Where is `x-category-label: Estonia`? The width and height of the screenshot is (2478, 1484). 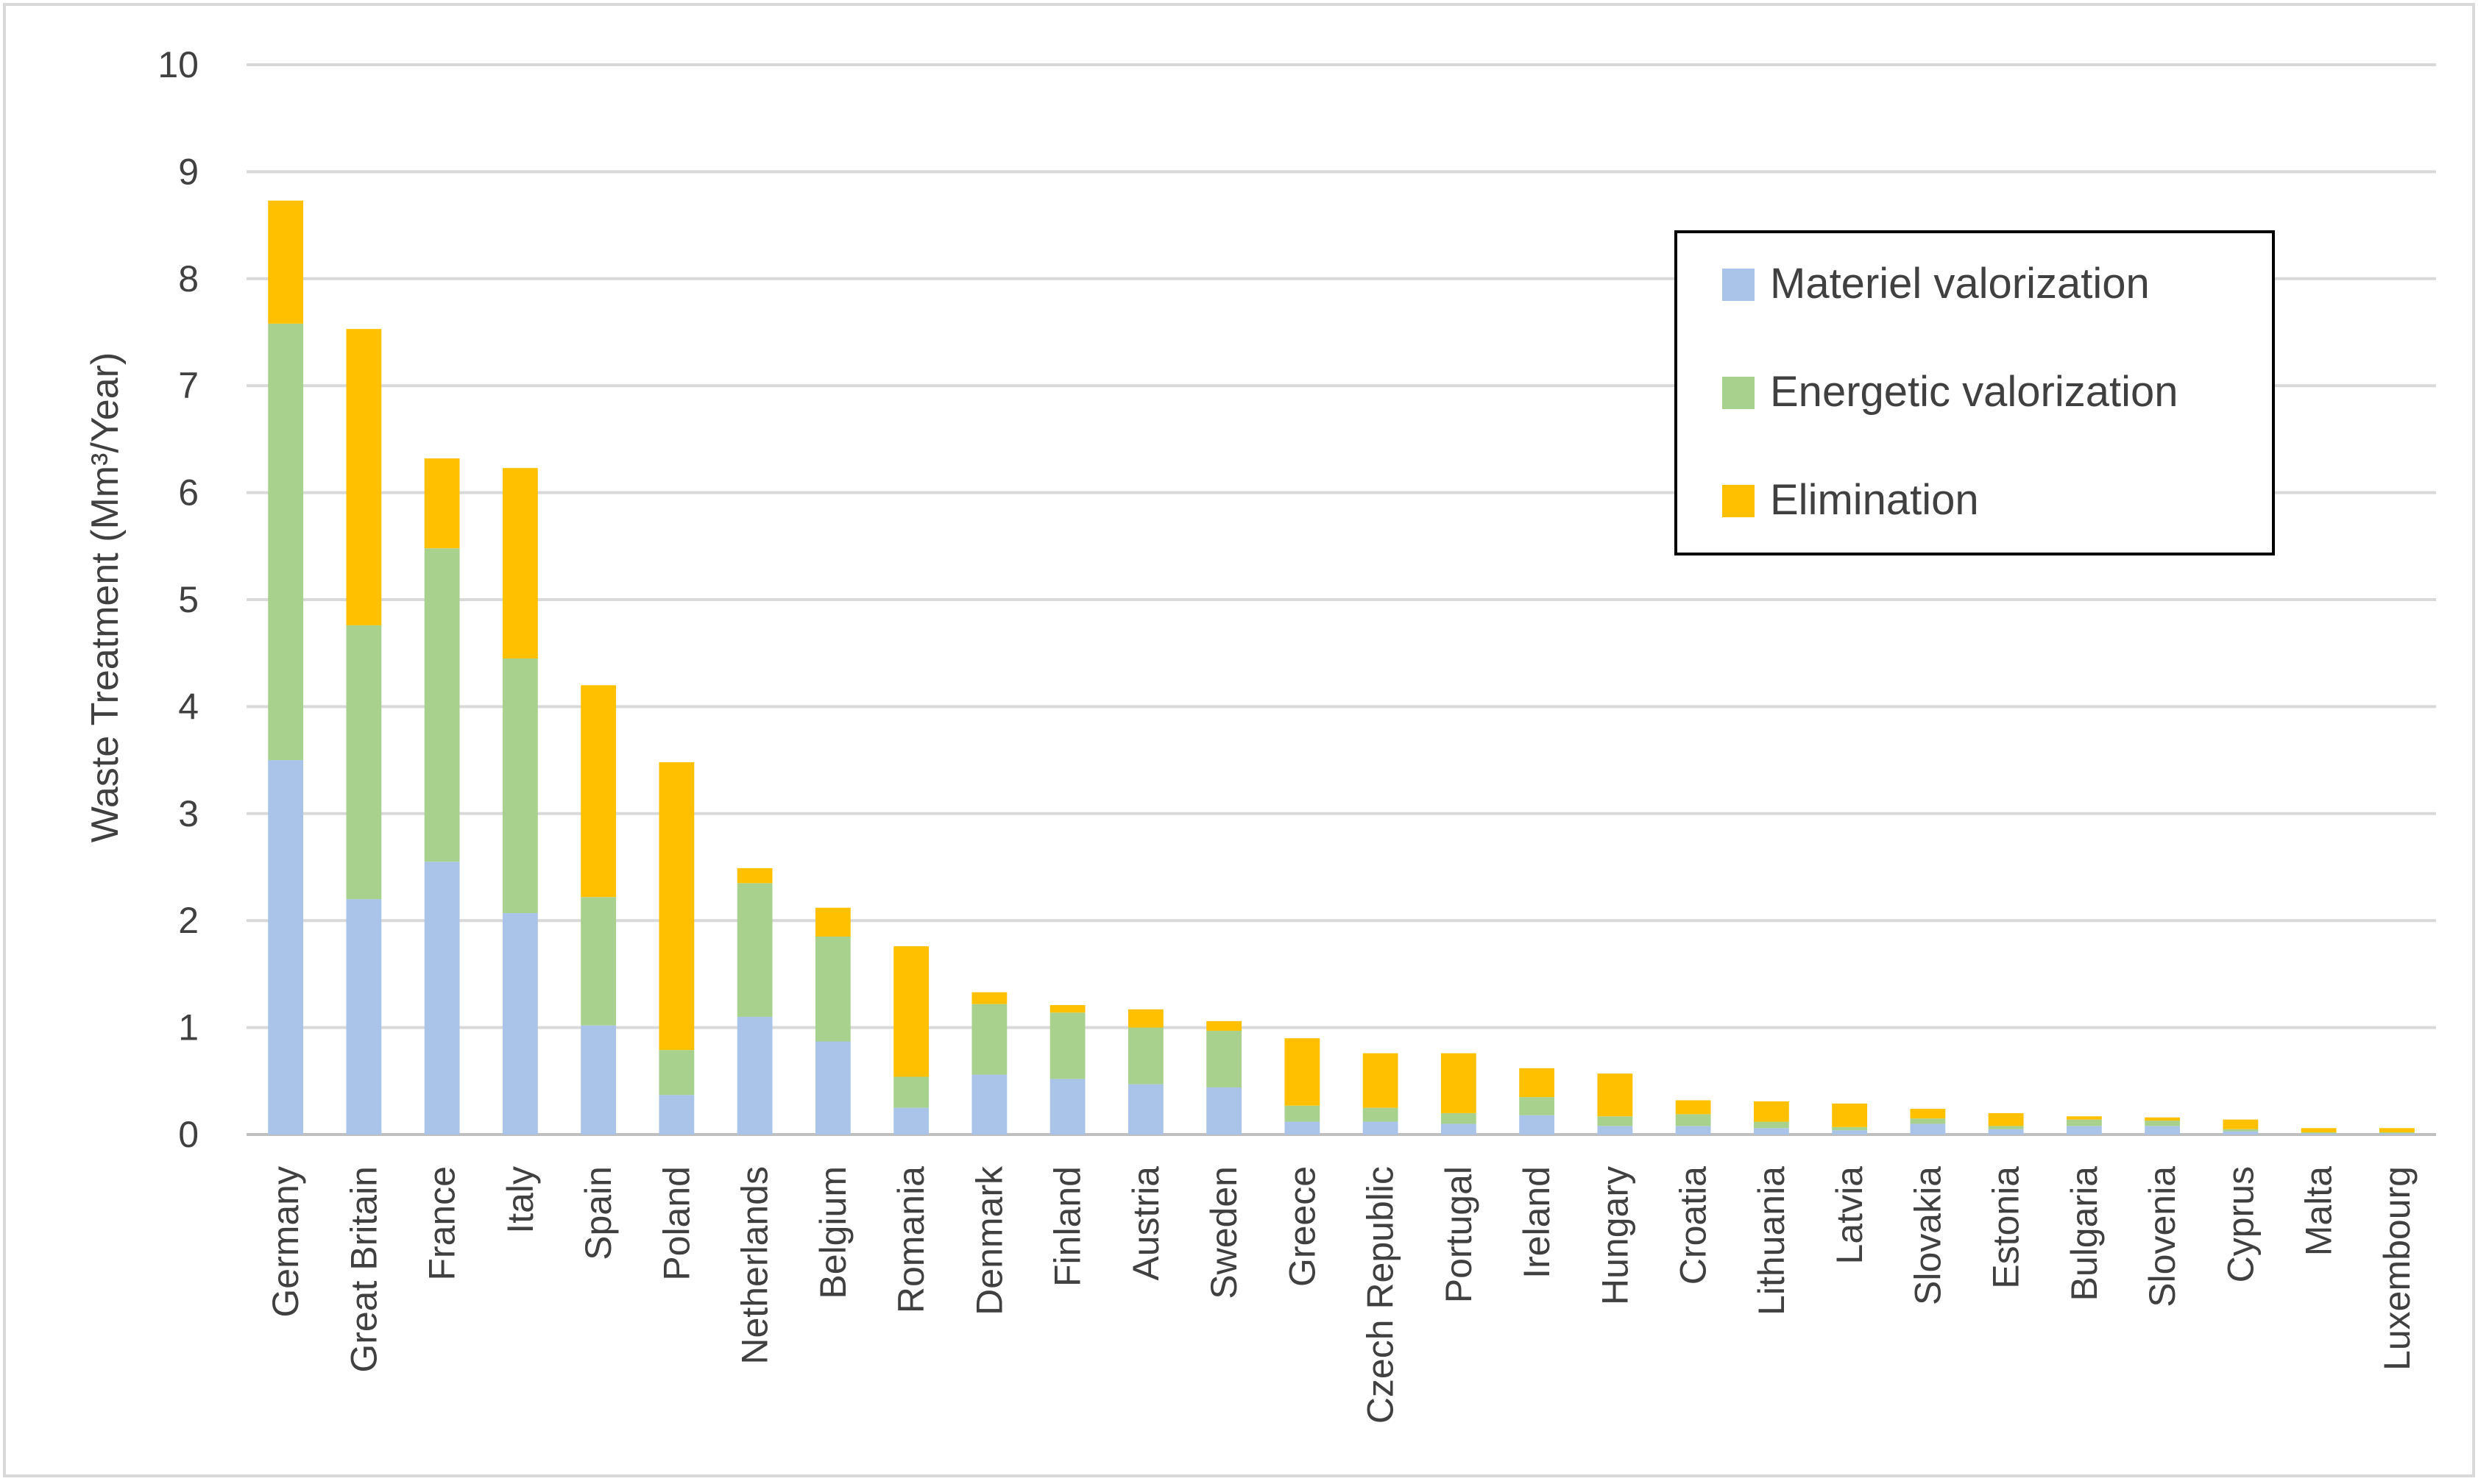
x-category-label: Estonia is located at coordinates (2007, 1227).